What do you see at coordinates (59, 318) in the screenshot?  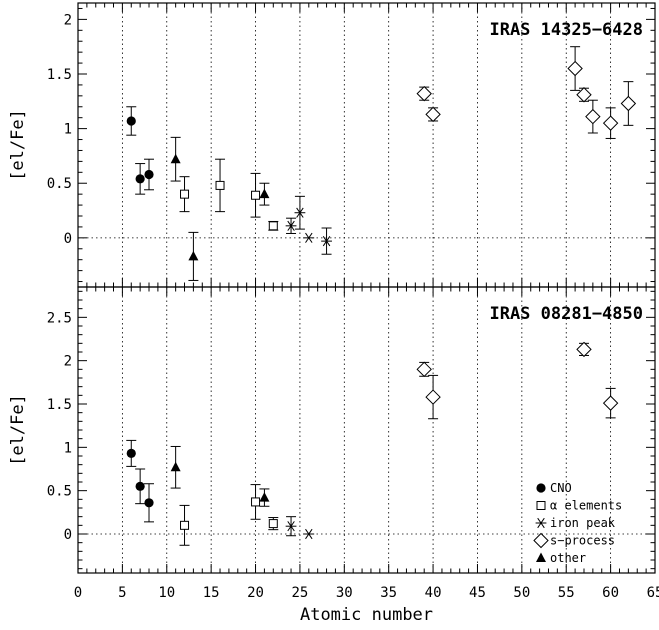 I see `y-tick-label: 2.5` at bounding box center [59, 318].